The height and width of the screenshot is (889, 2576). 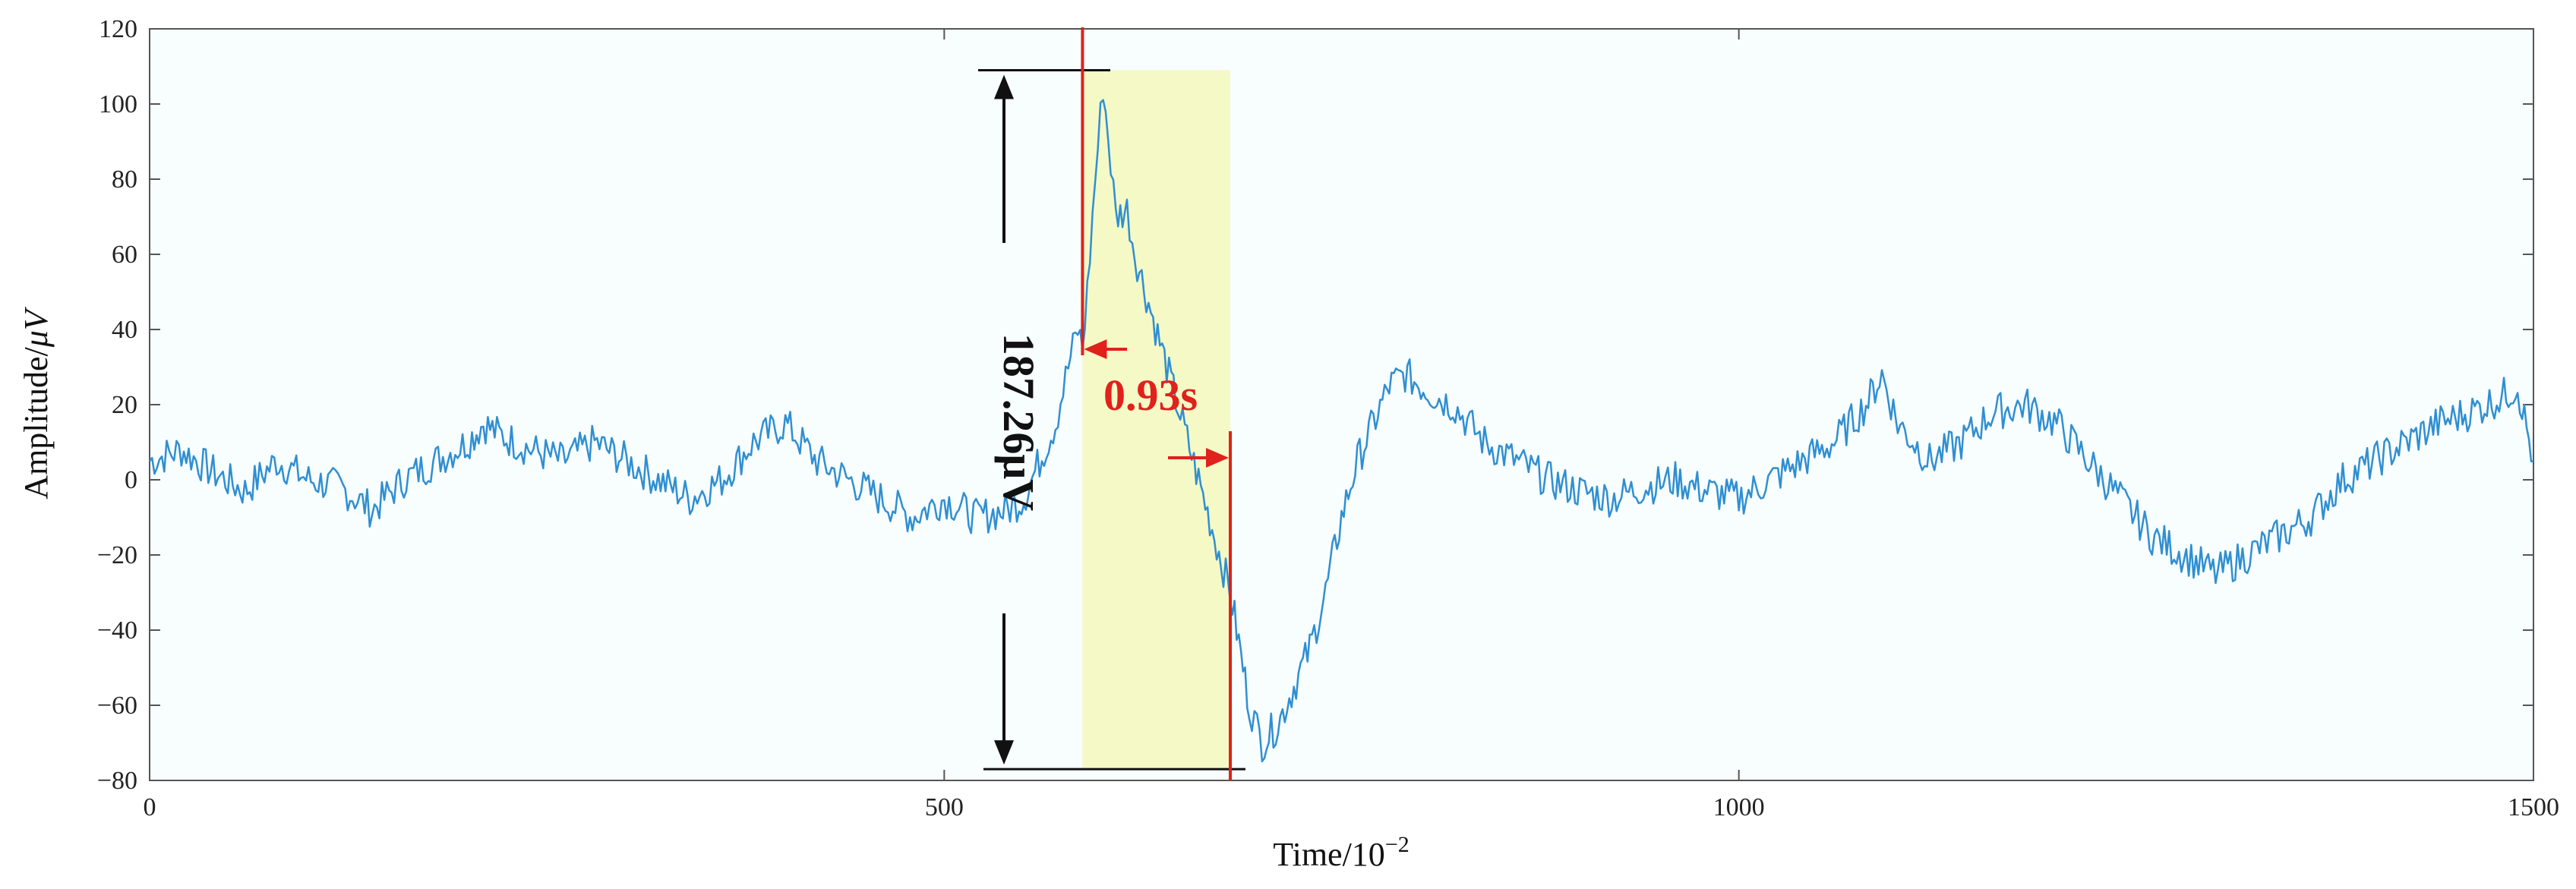 What do you see at coordinates (118, 104) in the screenshot?
I see `y-tick-label: 100` at bounding box center [118, 104].